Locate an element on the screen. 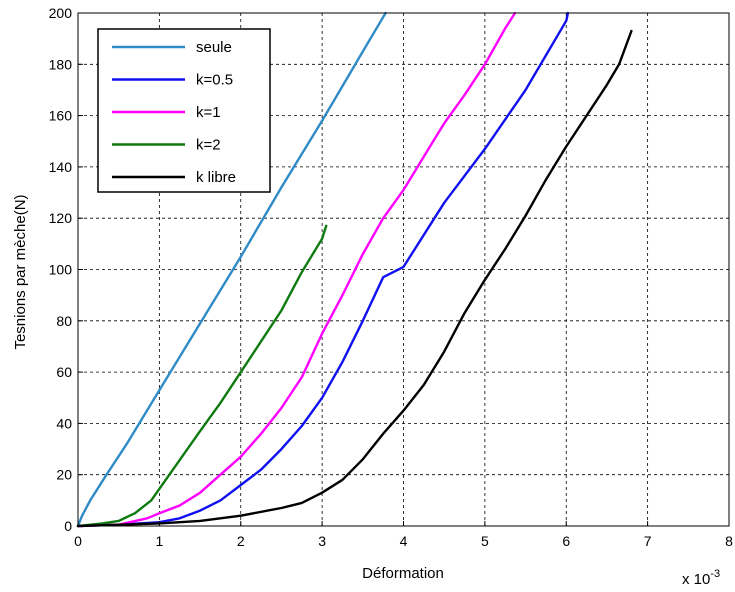  legend: seule k=0.5 k=1 k=2 k libre is located at coordinates (184, 110).